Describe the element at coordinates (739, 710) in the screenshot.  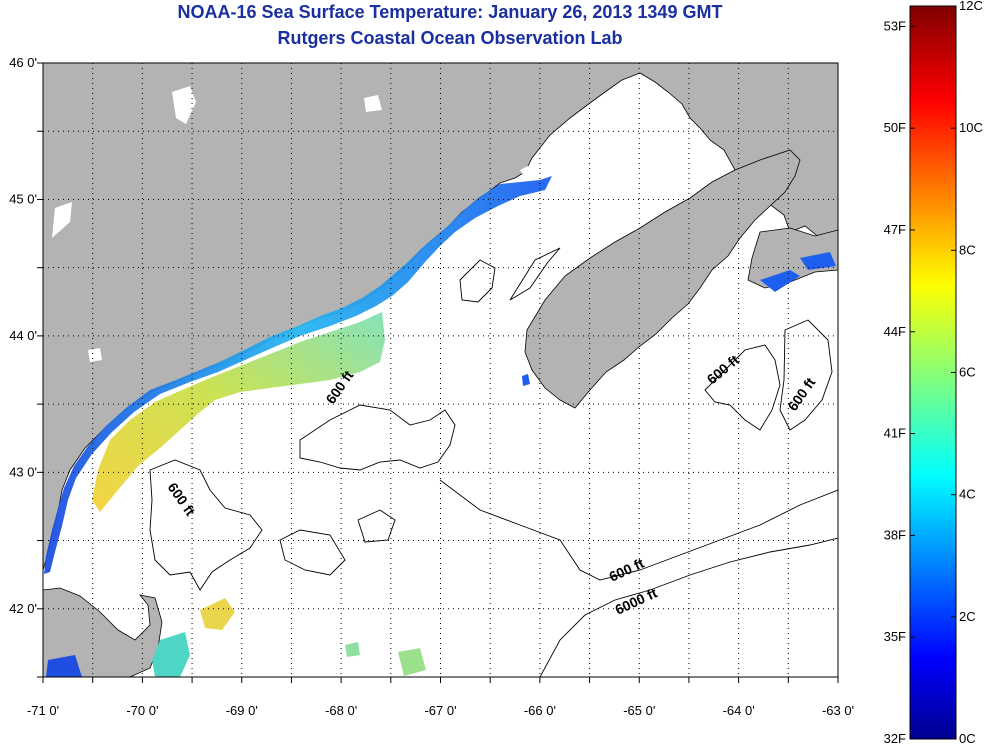
I see `x-tick-label: -64 0'` at that location.